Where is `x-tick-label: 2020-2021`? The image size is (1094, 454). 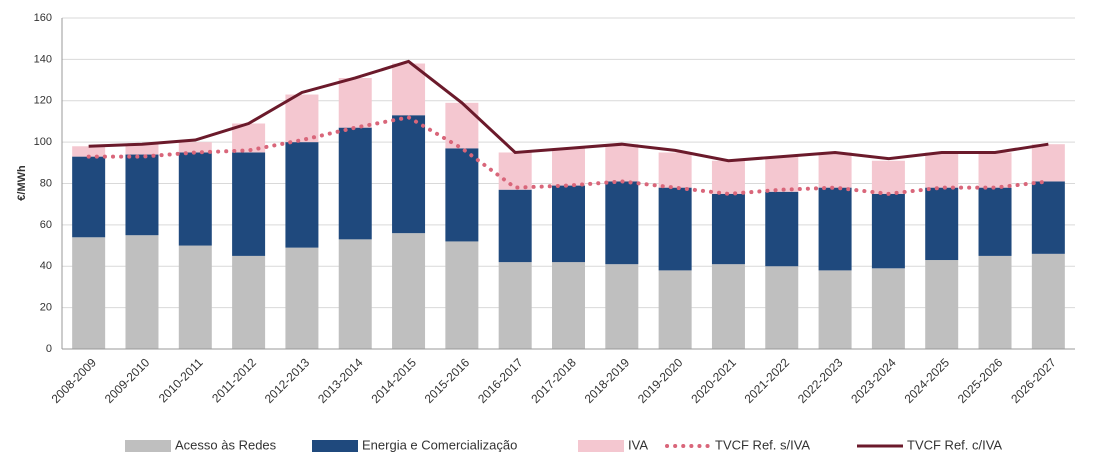
x-tick-label: 2020-2021 is located at coordinates (713, 380).